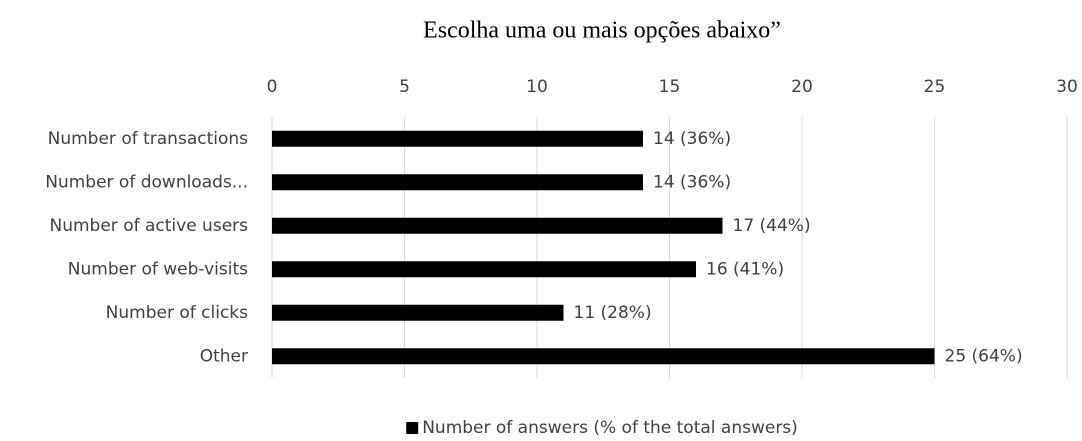 The height and width of the screenshot is (441, 1082). Describe the element at coordinates (670, 87) in the screenshot. I see `x-tick-label: 15` at that location.